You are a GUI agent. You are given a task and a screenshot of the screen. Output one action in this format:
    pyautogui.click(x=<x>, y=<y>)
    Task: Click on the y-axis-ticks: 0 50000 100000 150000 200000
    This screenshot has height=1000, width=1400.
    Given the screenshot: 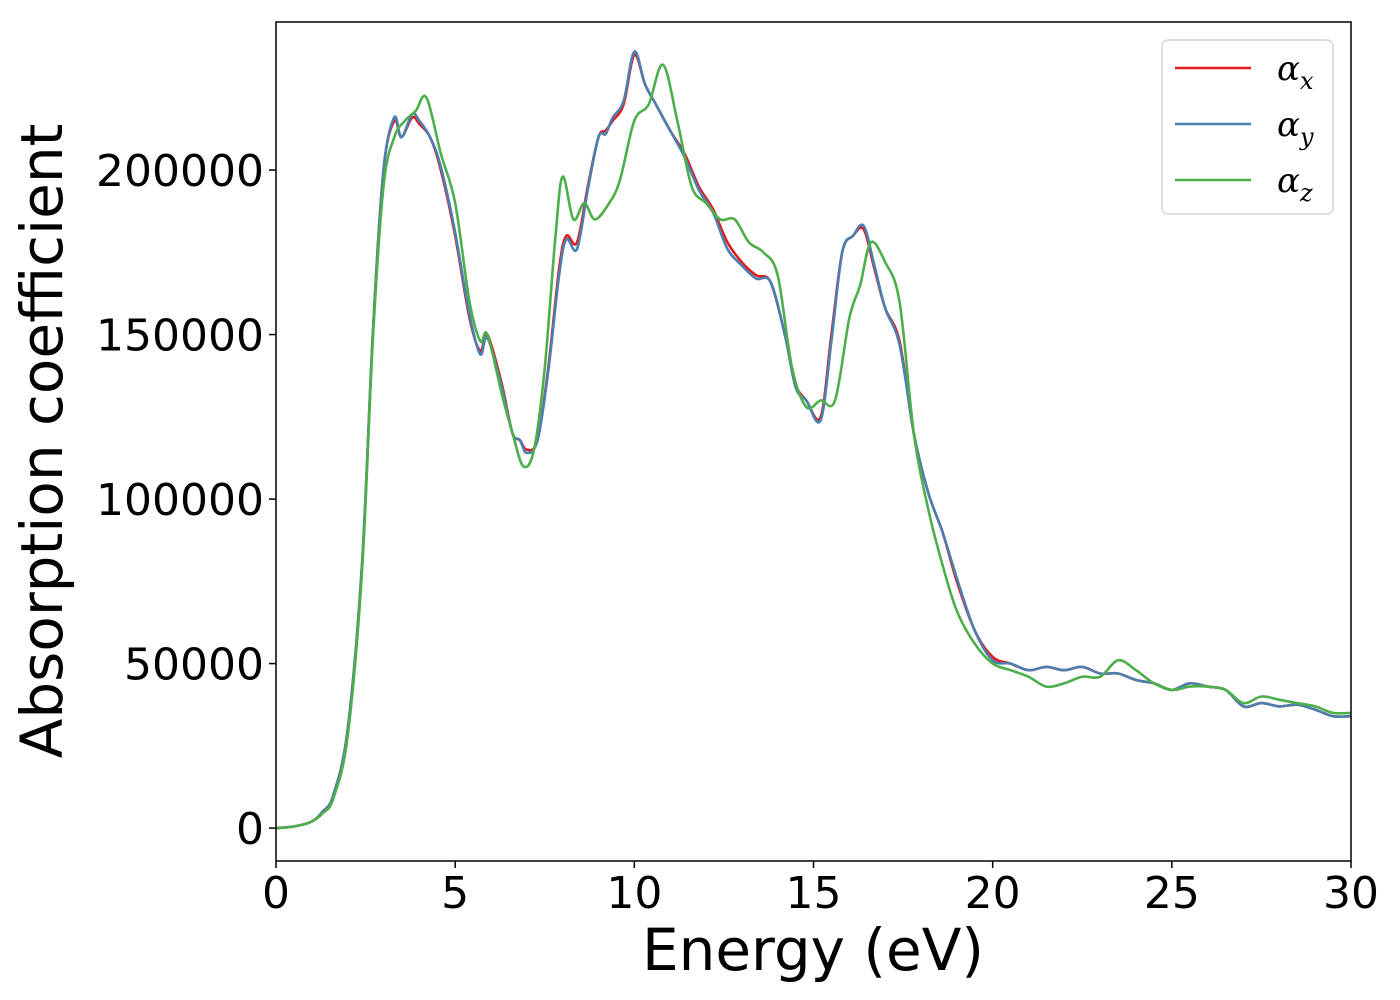 What is the action you would take?
    pyautogui.click(x=186, y=500)
    